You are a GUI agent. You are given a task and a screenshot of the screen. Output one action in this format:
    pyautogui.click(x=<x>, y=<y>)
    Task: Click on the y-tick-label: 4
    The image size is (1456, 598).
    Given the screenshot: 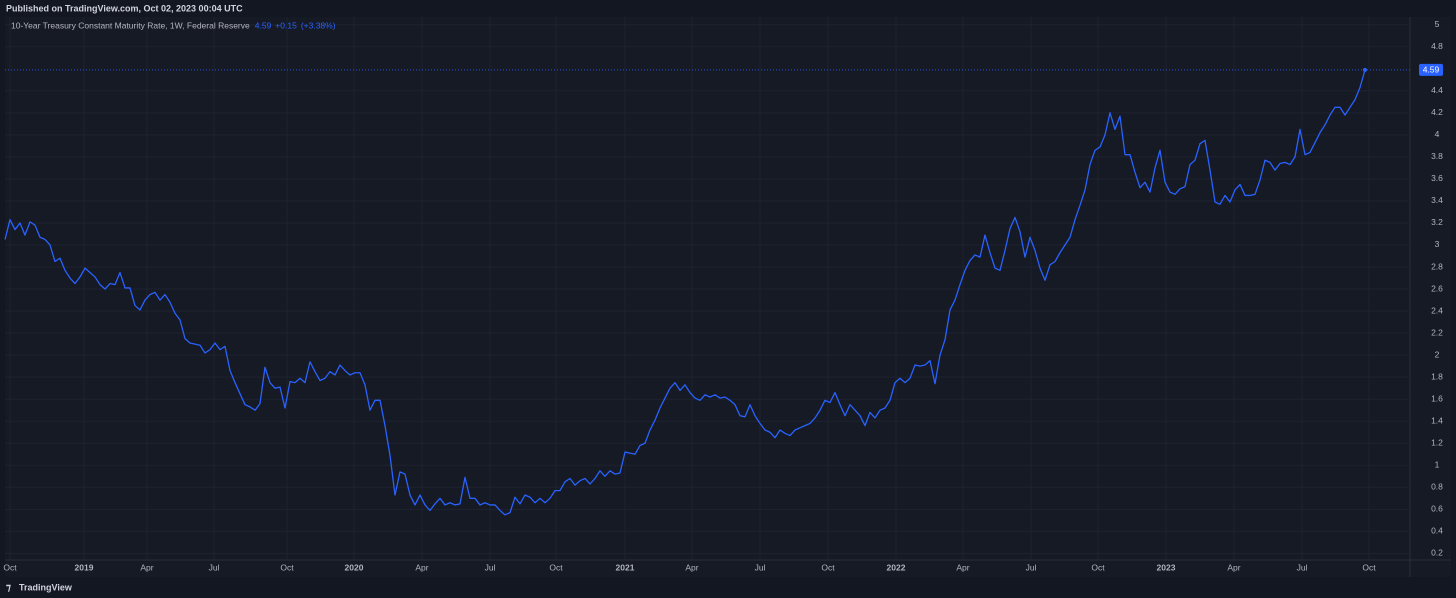 What is the action you would take?
    pyautogui.click(x=1437, y=134)
    